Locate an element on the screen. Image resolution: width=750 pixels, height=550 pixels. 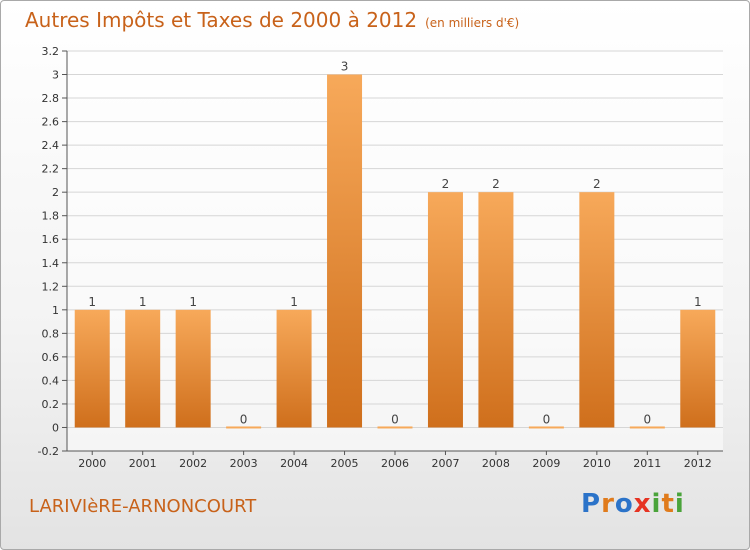
x-tick-label: 2005 is located at coordinates (345, 463).